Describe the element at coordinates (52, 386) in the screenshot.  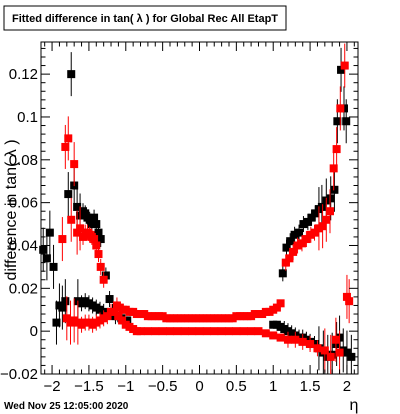
I see `x-tick-label: −2` at that location.